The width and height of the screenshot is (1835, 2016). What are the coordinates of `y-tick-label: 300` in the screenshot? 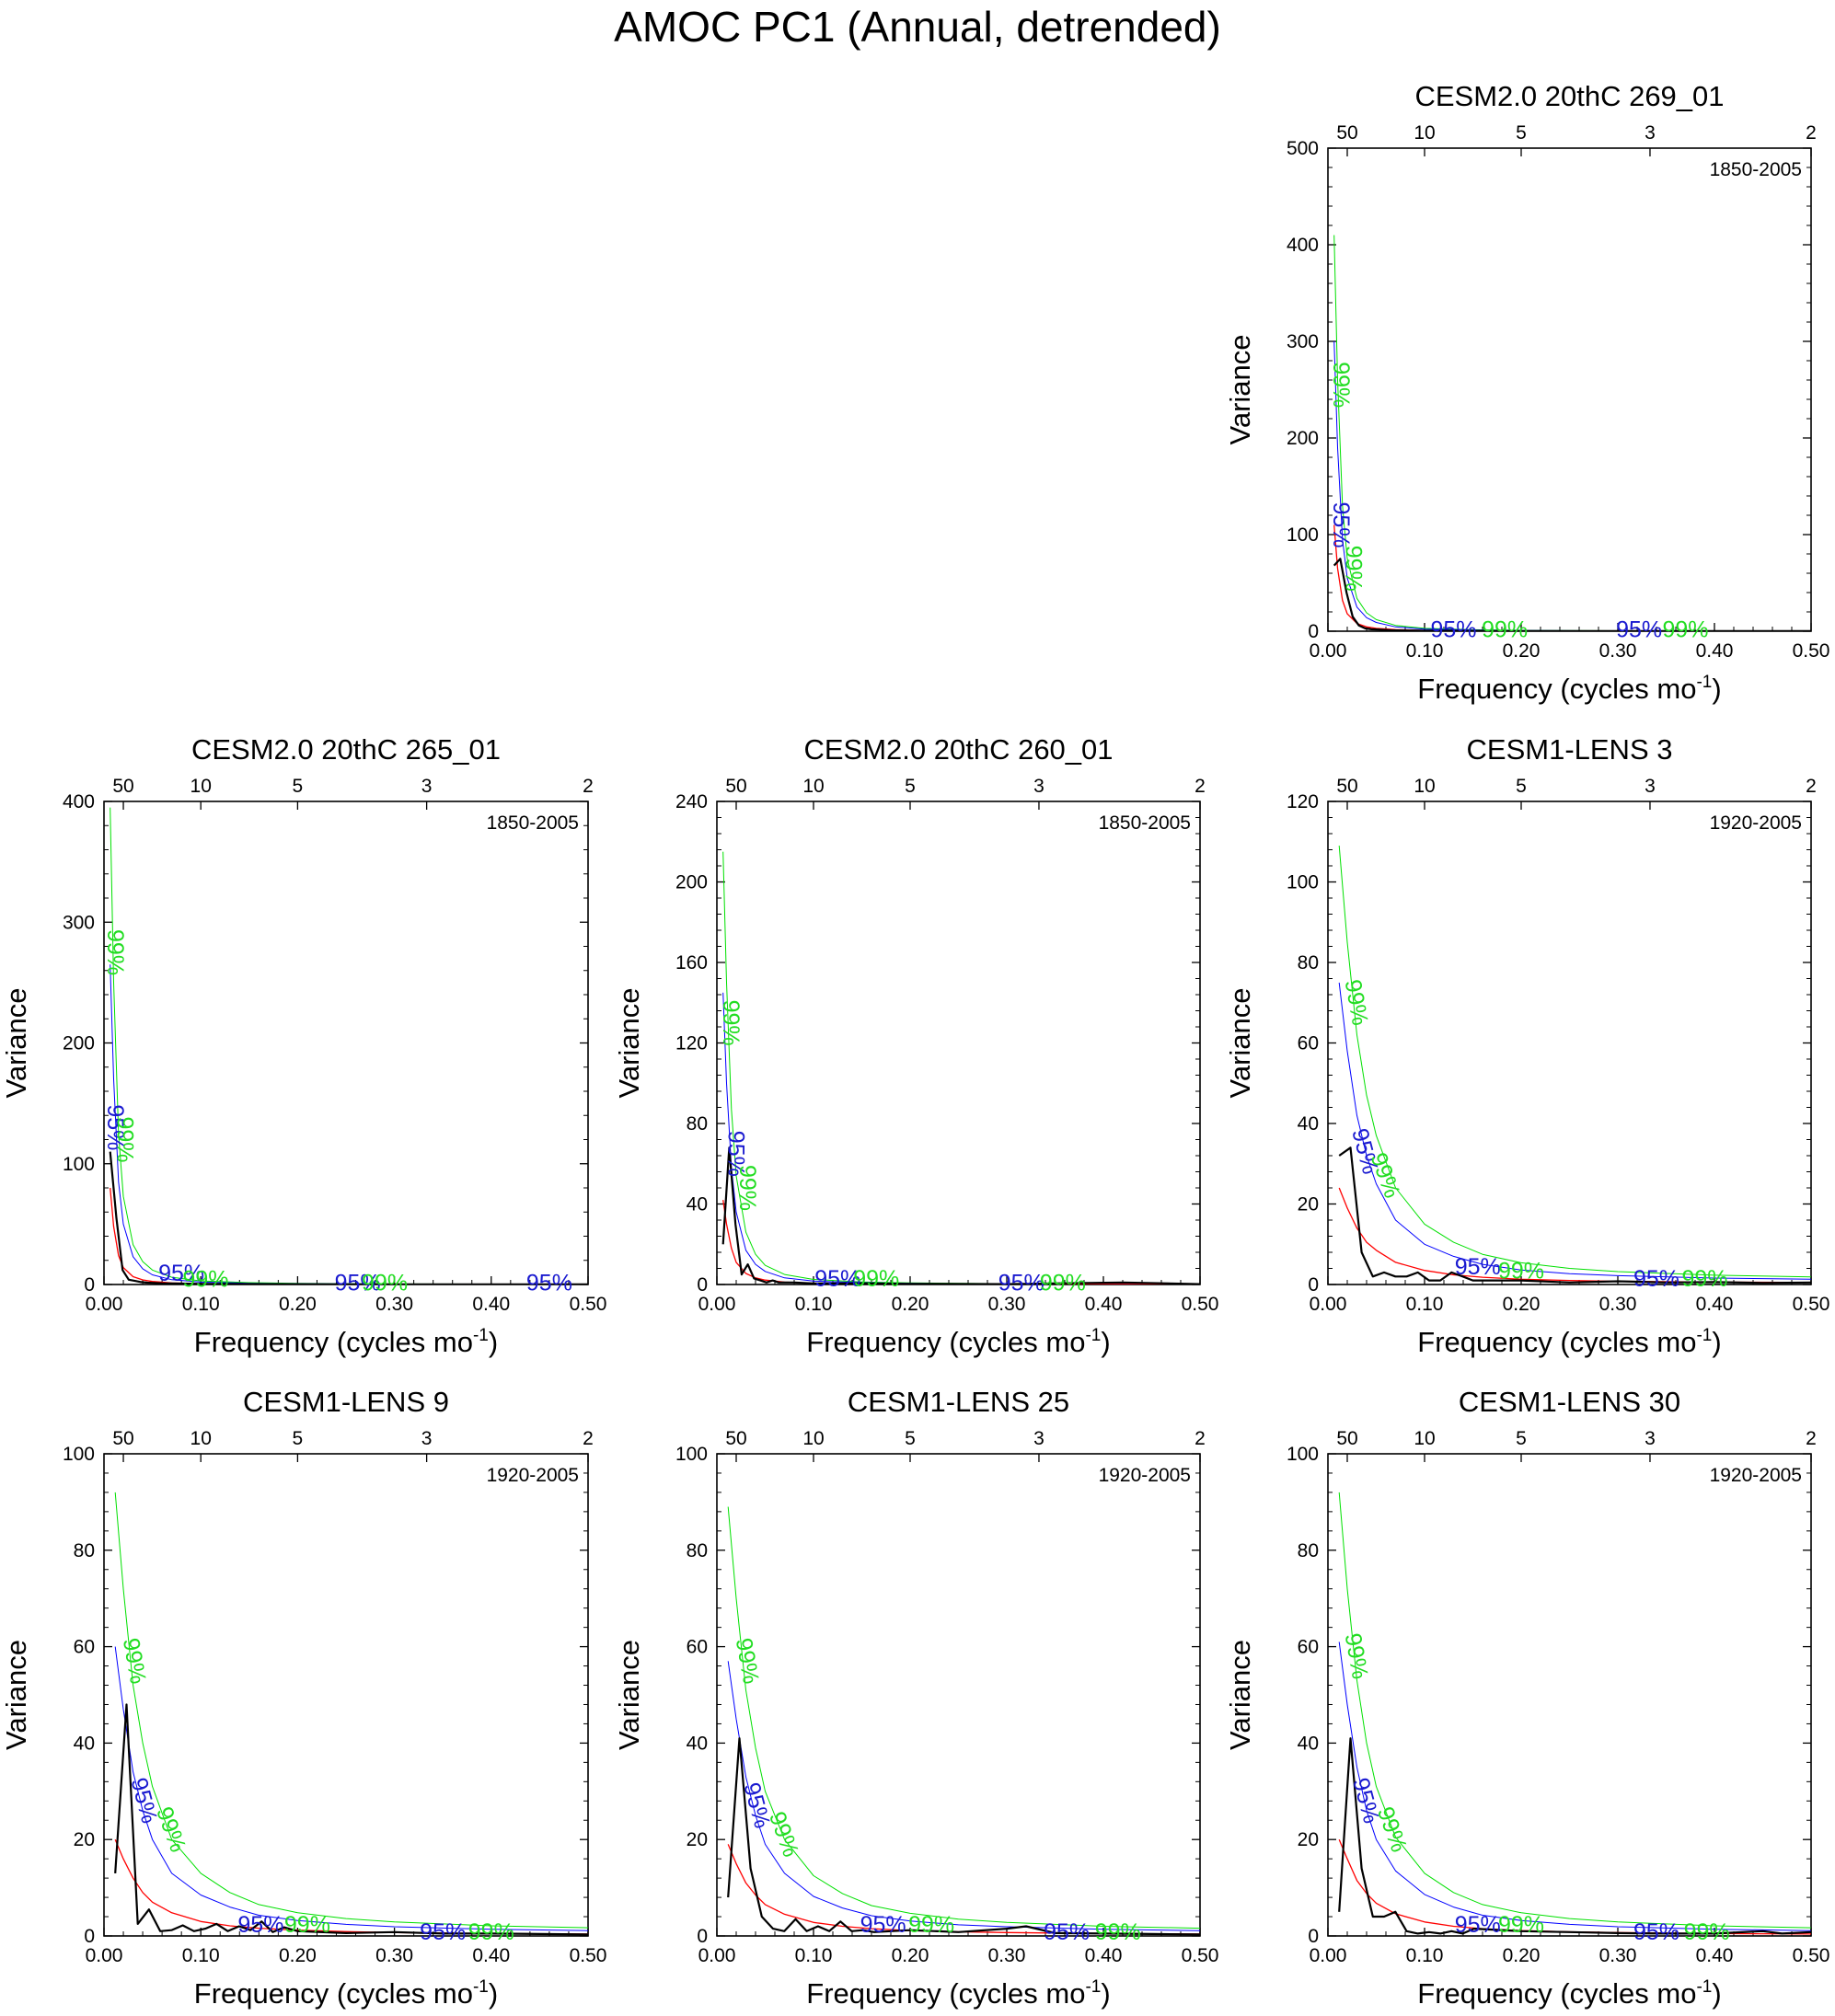 It's located at (1303, 341).